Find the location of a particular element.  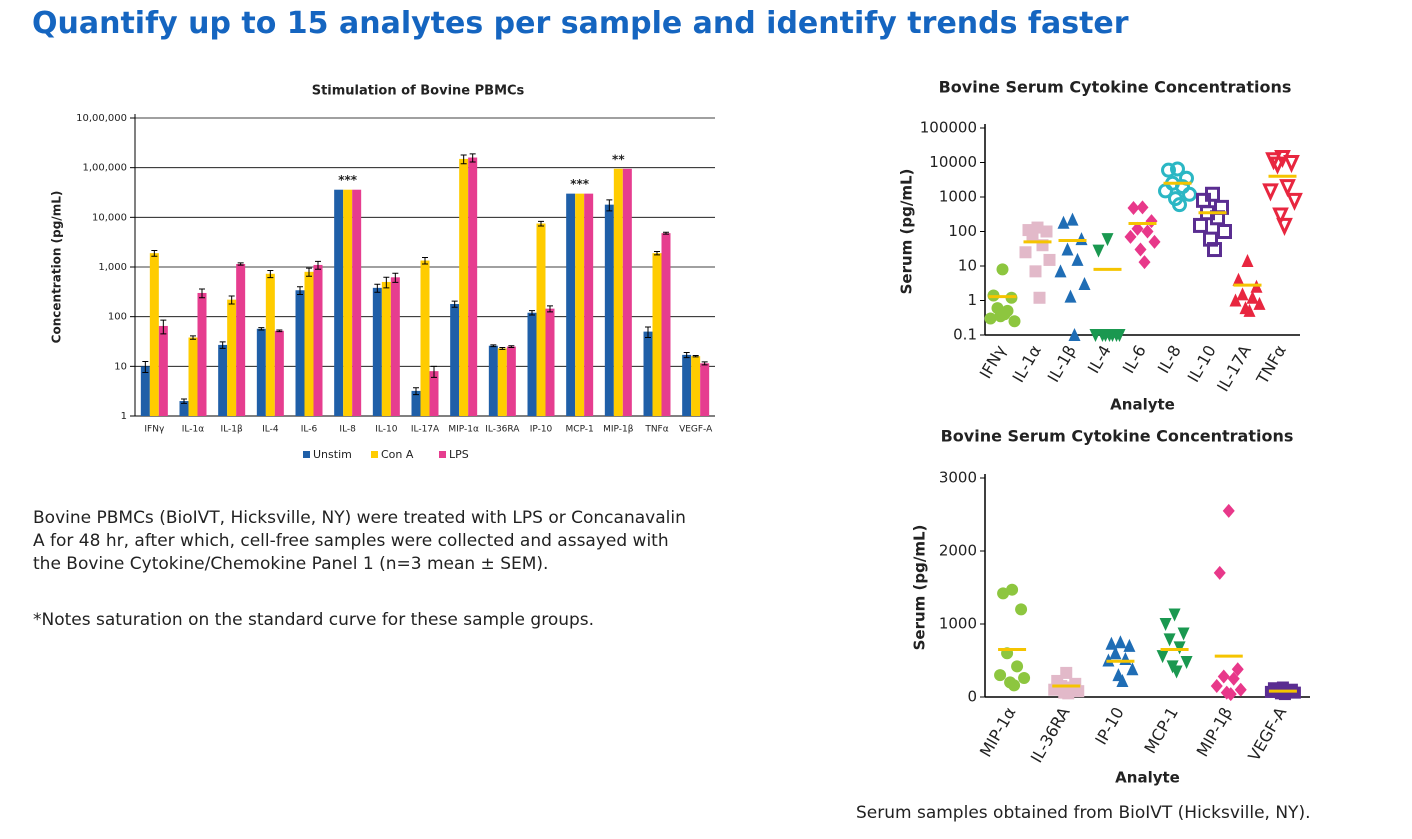

x-tick-label: MCP-1 is located at coordinates (580, 430).